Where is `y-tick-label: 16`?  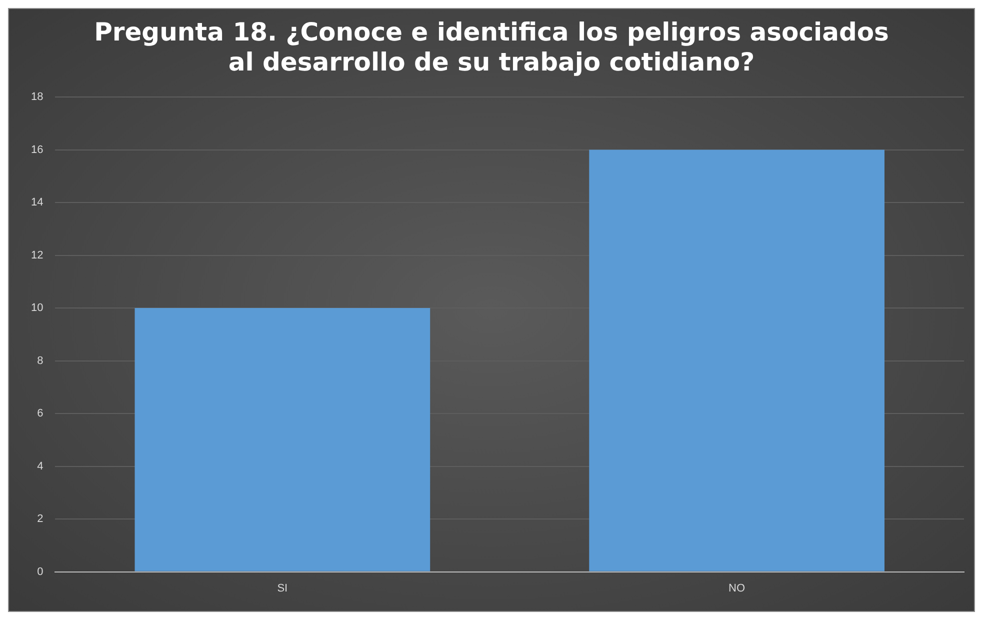 y-tick-label: 16 is located at coordinates (37, 150).